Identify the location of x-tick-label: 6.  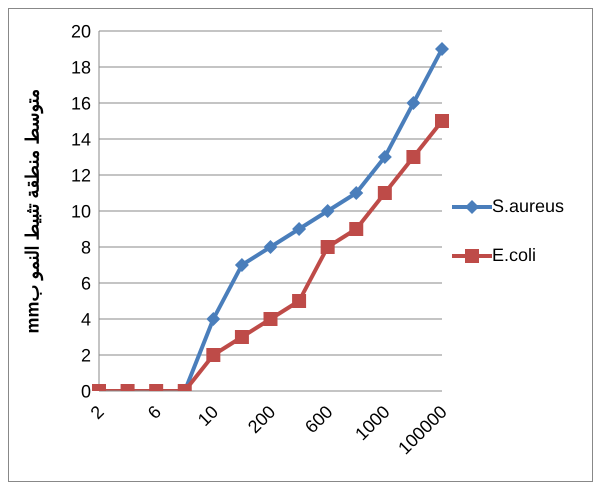
(154, 412).